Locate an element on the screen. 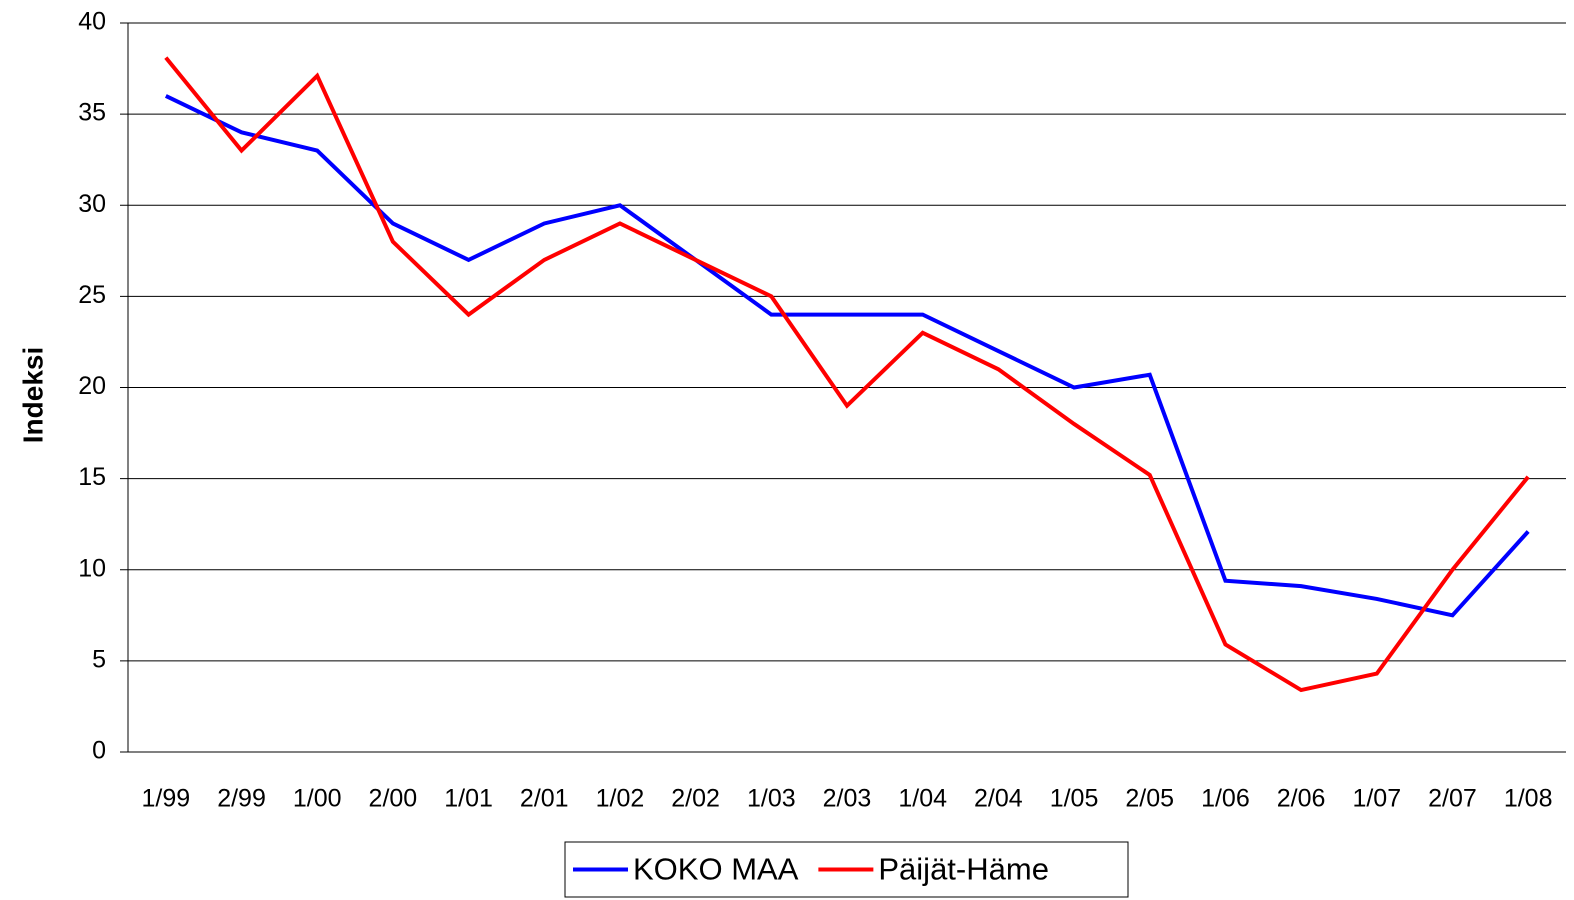 This screenshot has height=900, width=1574. y-tick-label: 30 is located at coordinates (92, 204).